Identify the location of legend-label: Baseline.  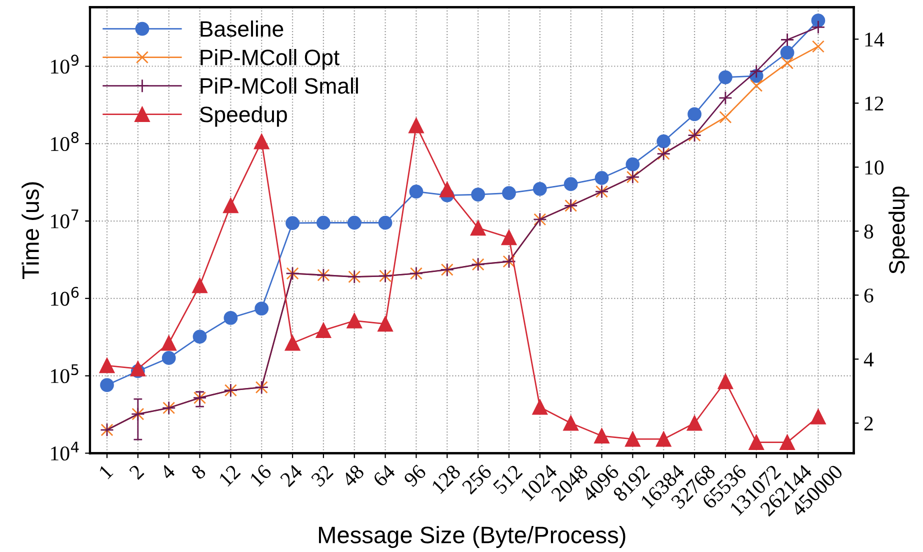
(242, 28).